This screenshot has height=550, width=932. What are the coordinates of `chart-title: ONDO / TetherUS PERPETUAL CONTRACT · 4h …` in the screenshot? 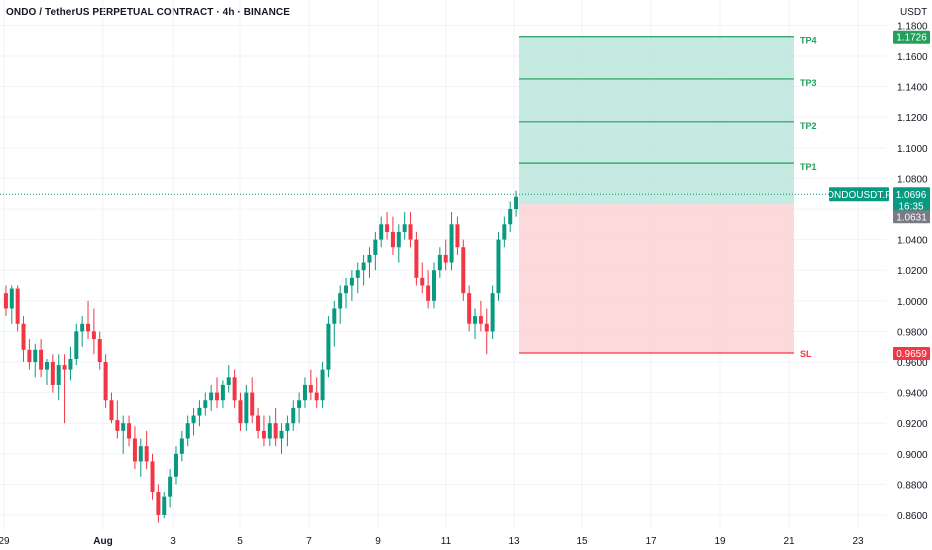 It's located at (148, 12).